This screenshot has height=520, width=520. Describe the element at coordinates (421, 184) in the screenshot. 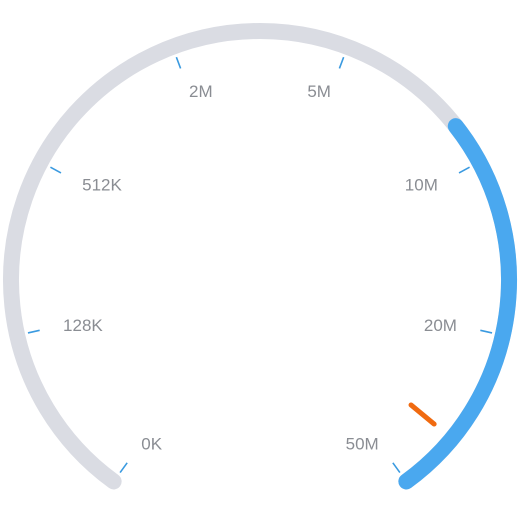

I see `gauge-tick-label: 10M` at that location.